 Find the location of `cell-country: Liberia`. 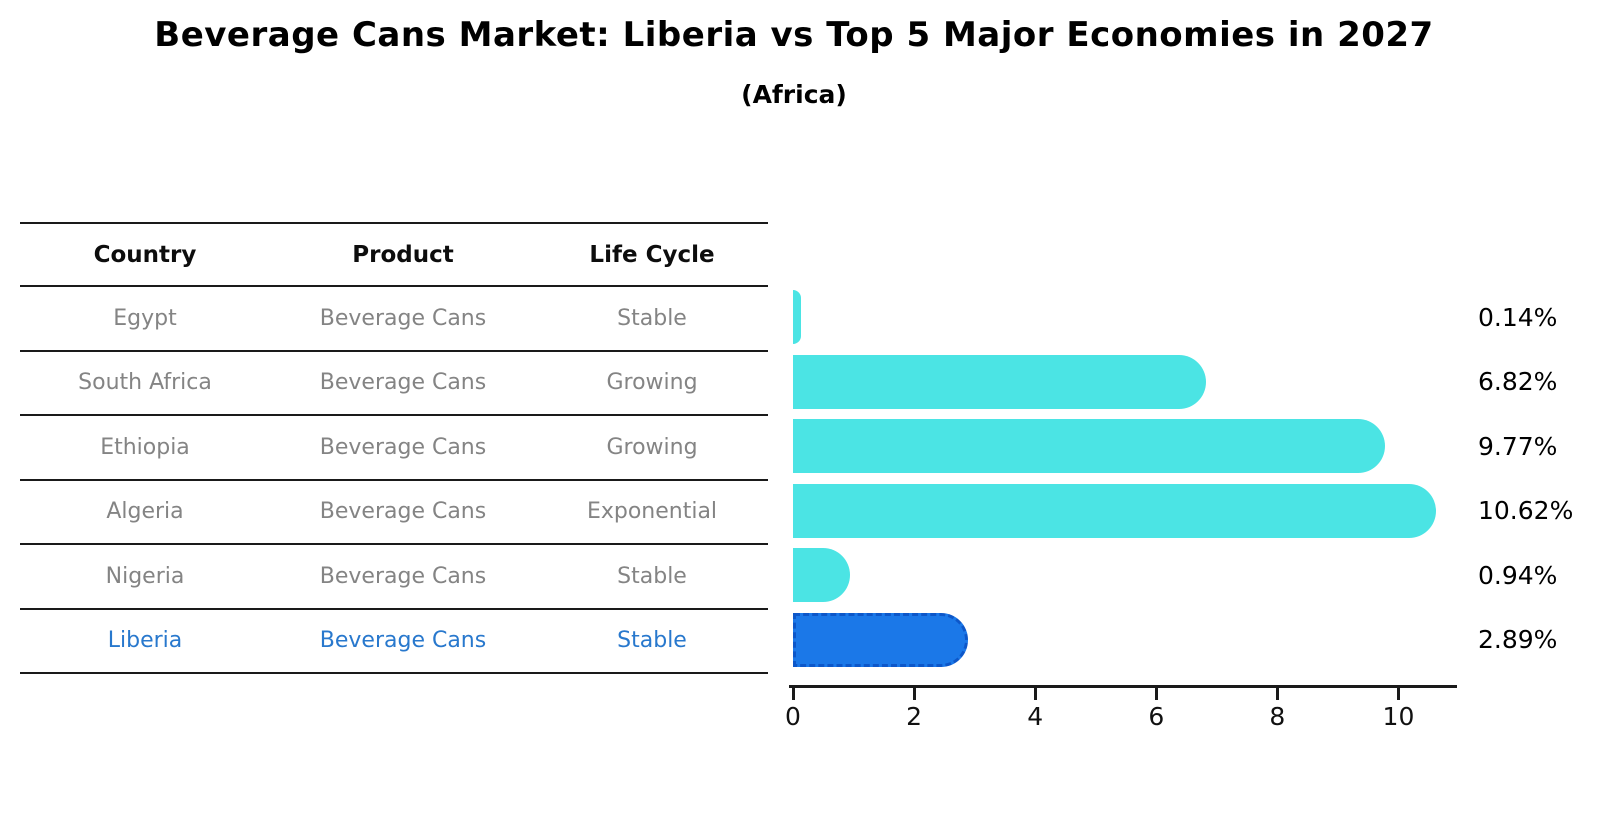

cell-country: Liberia is located at coordinates (145, 641).